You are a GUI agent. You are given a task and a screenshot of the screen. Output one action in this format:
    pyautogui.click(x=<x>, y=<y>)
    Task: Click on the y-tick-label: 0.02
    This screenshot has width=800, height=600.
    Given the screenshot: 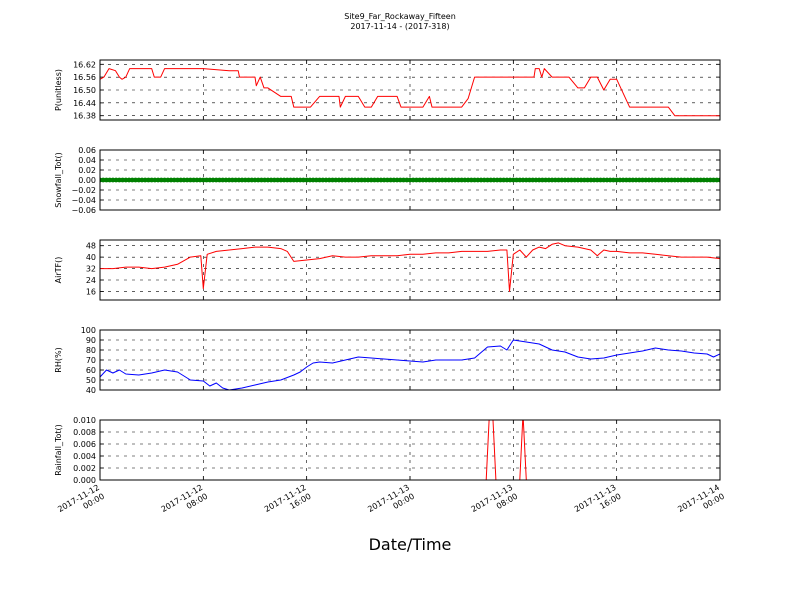 What is the action you would take?
    pyautogui.click(x=87, y=170)
    